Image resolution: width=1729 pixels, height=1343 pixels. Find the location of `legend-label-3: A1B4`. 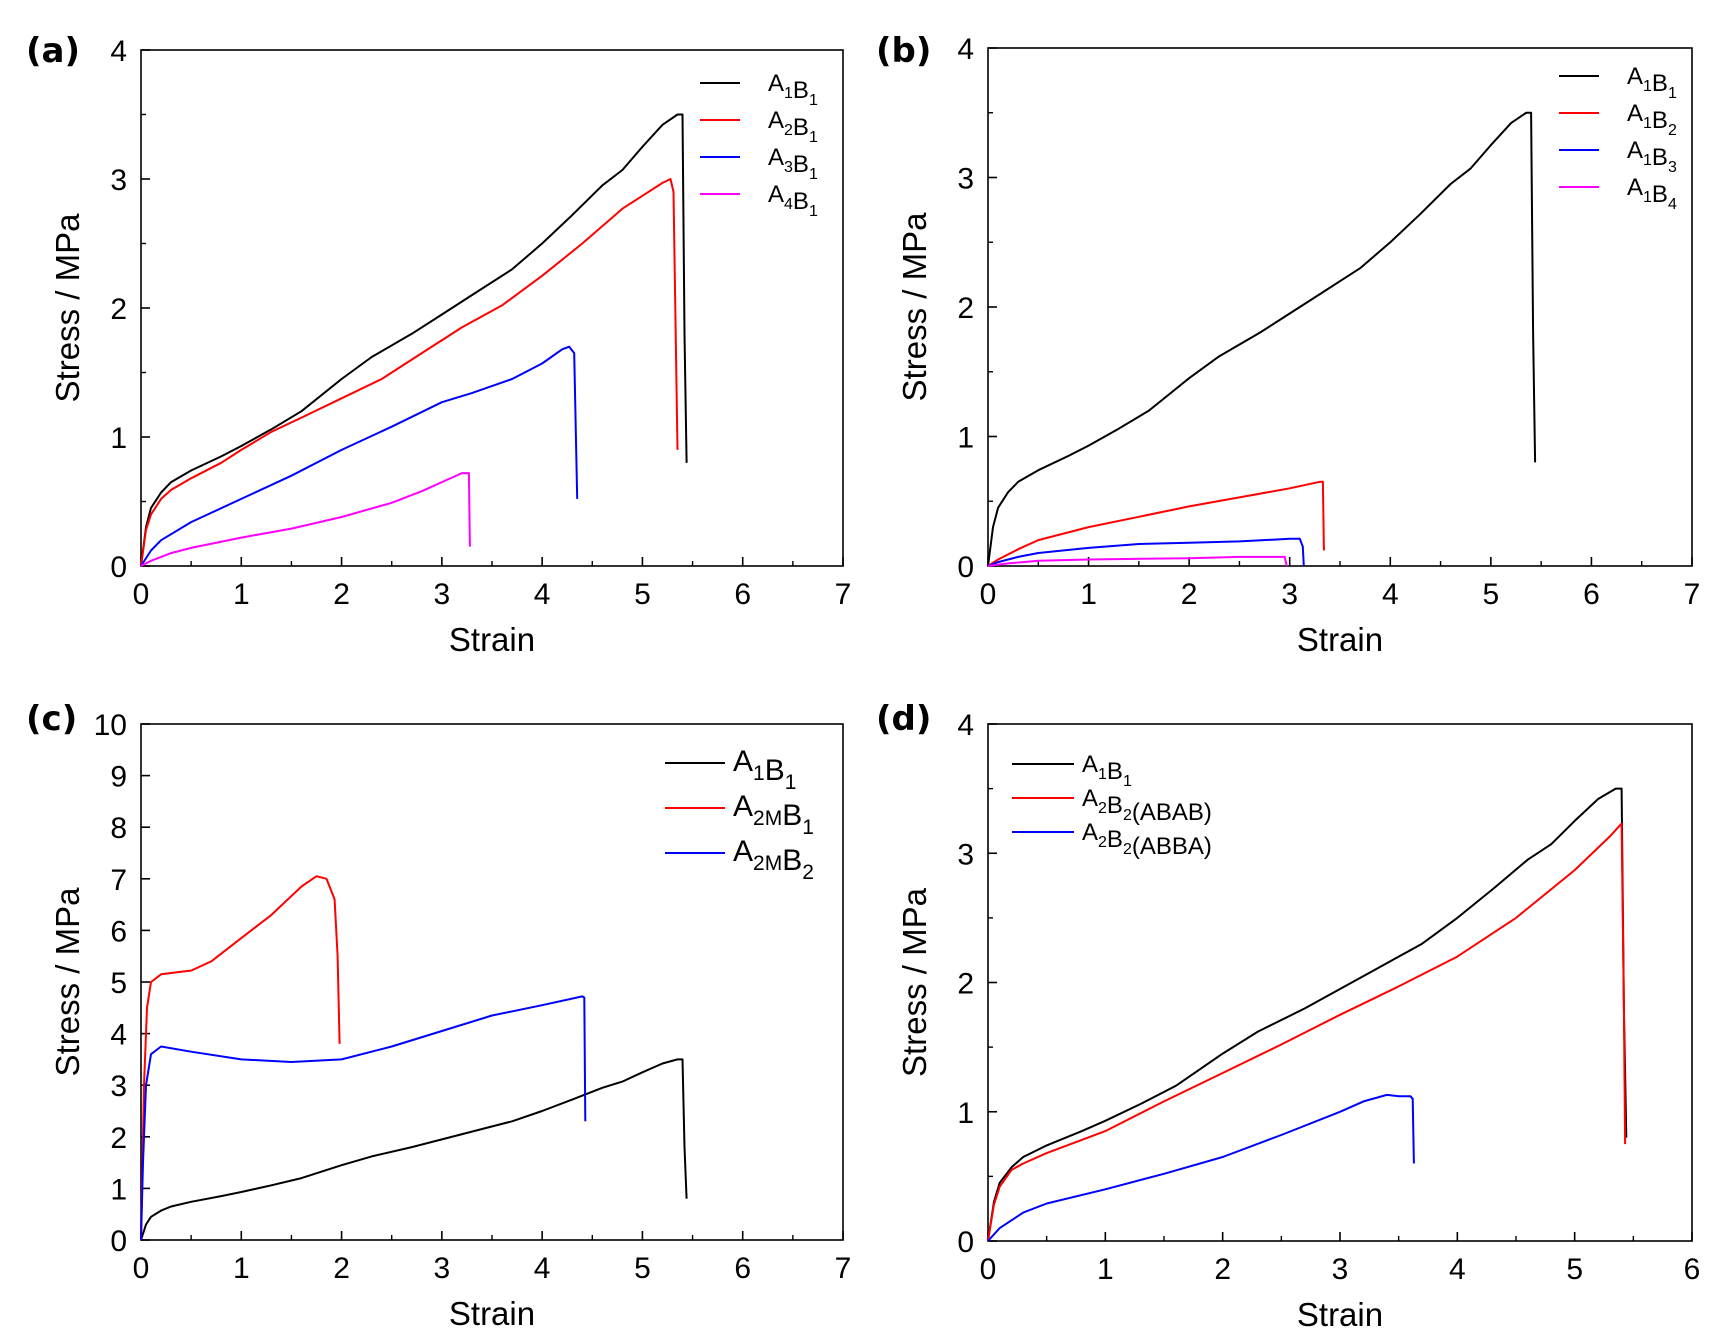

legend-label-3: A1B4 is located at coordinates (1652, 193).